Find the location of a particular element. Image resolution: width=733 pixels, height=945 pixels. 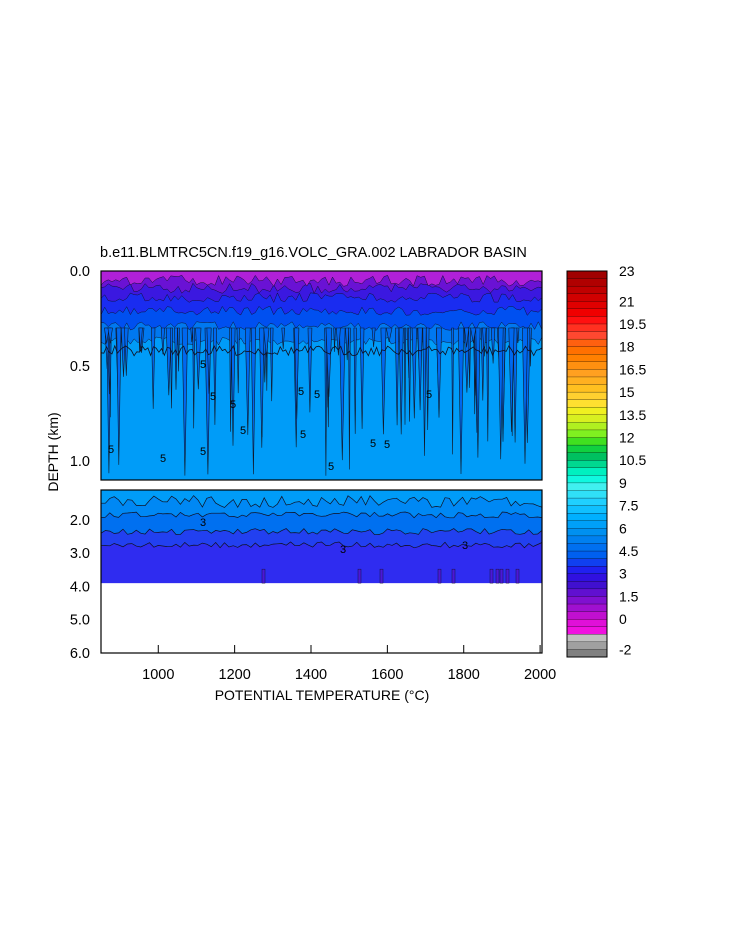

y-tick-label: 3.0 is located at coordinates (80, 554).